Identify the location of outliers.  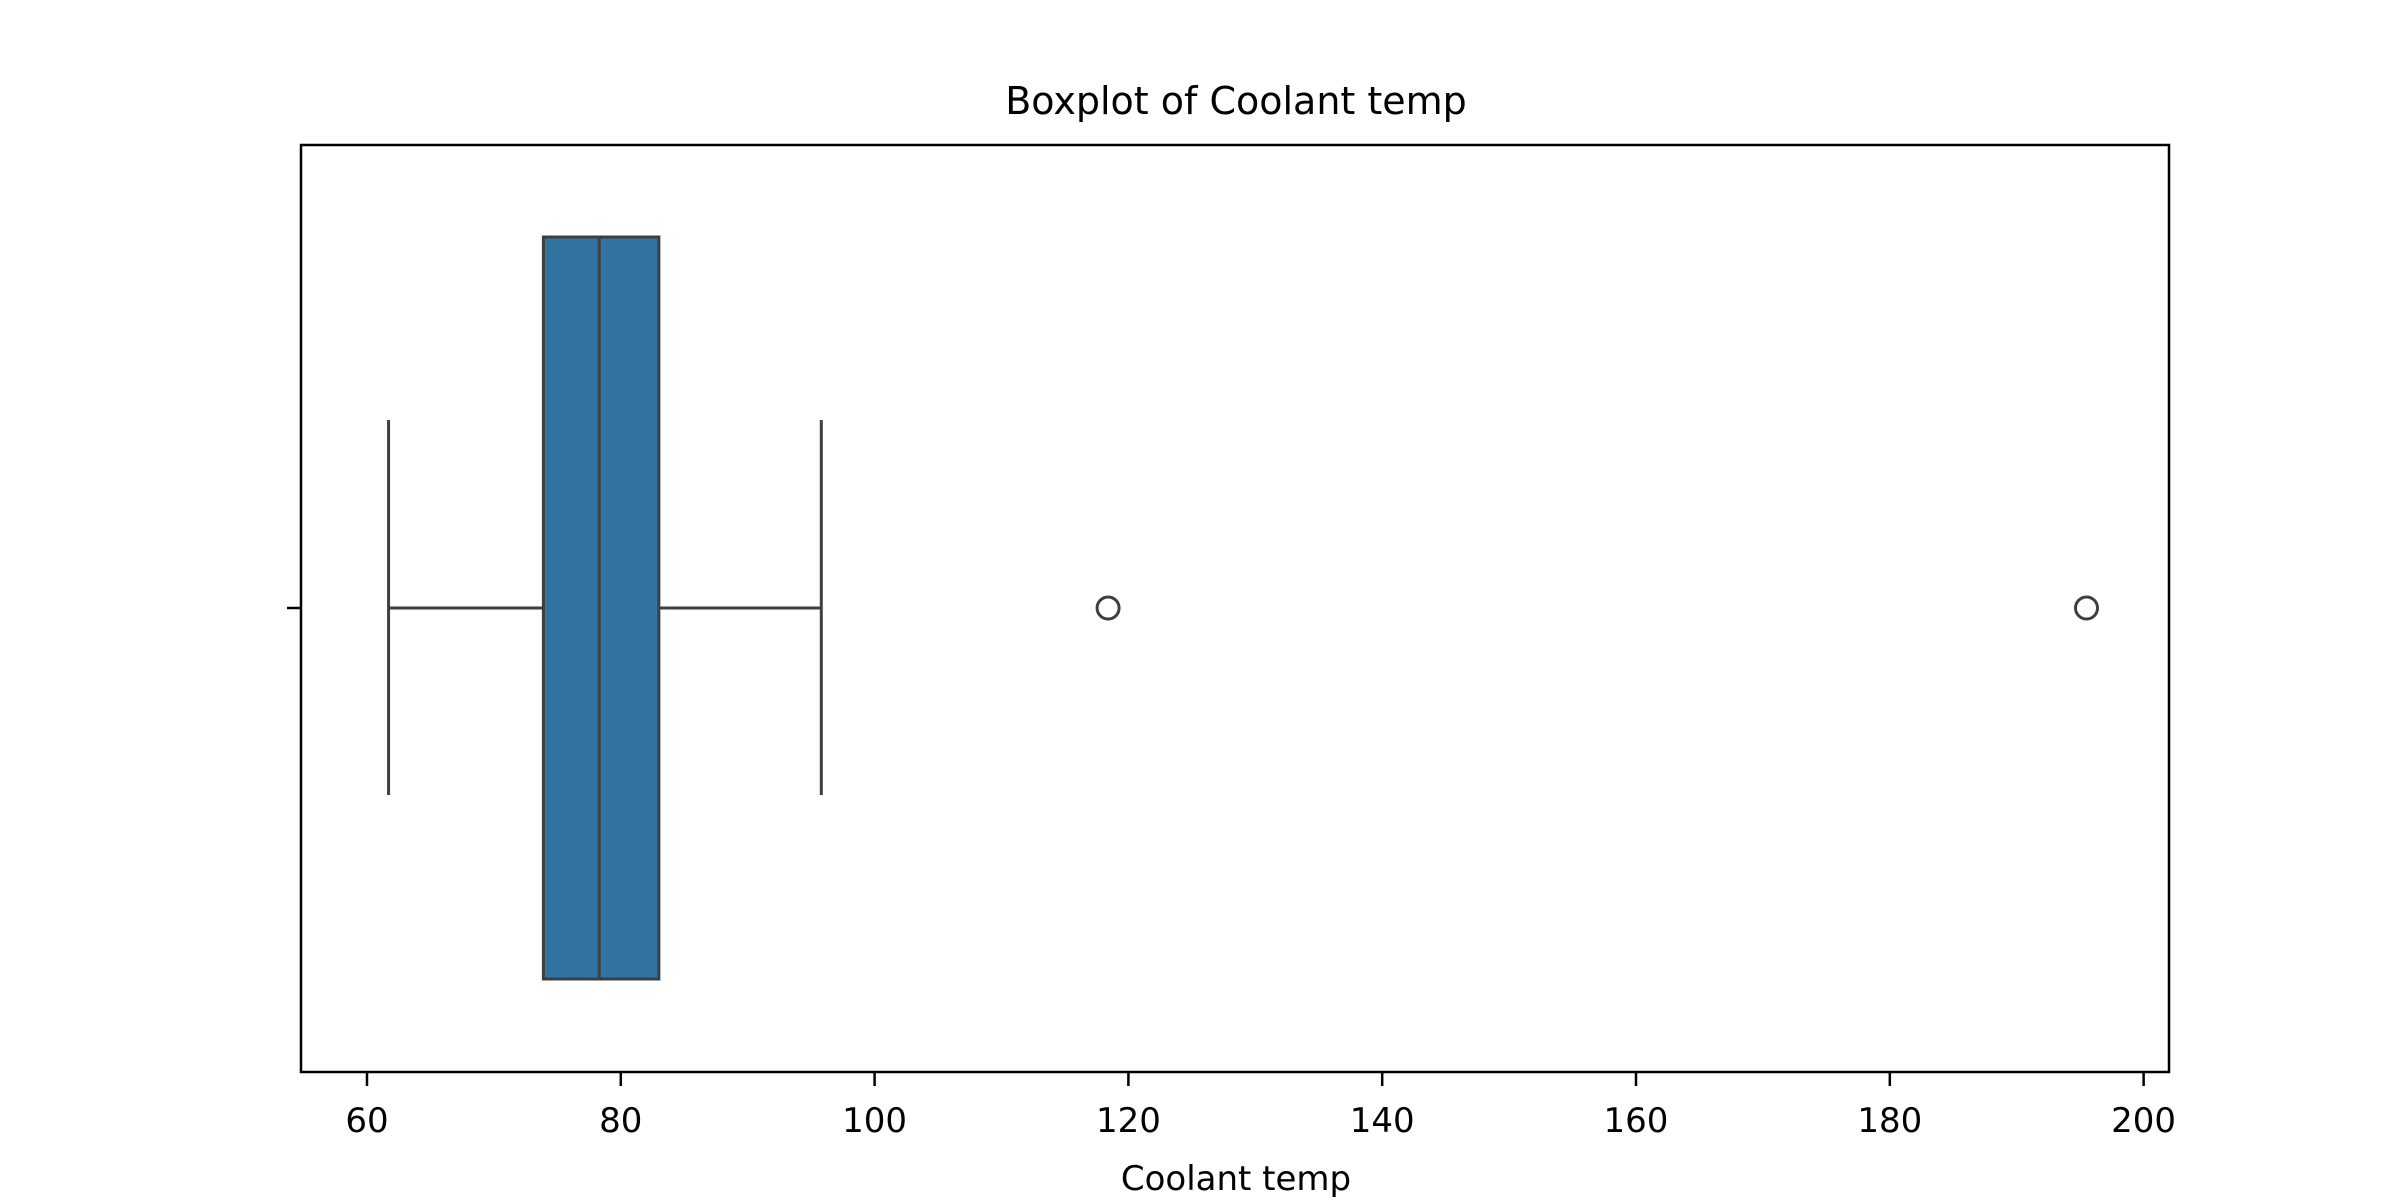
(1597, 608).